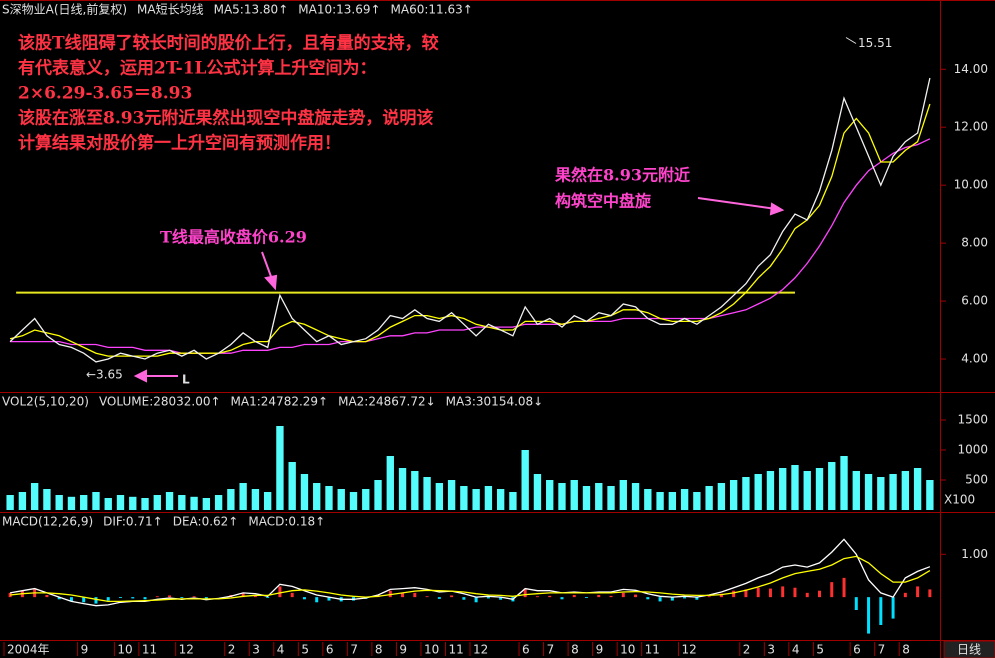 This screenshot has height=658, width=995. Describe the element at coordinates (105, 94) in the screenshot. I see `annotation: 2×6.29-3.65＝8.93` at that location.